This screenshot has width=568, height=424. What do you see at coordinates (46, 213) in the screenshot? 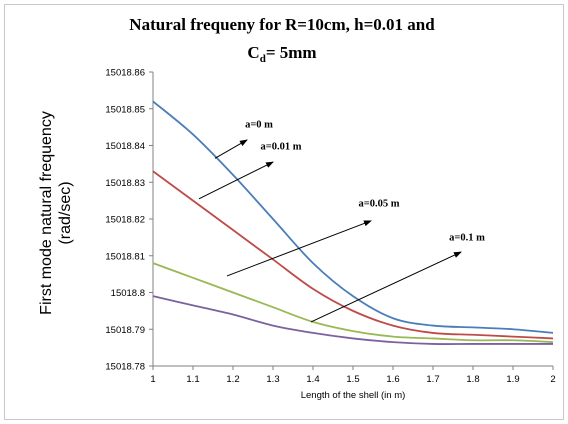
I see `y-axis-label-line1: First mode natural frequency` at bounding box center [46, 213].